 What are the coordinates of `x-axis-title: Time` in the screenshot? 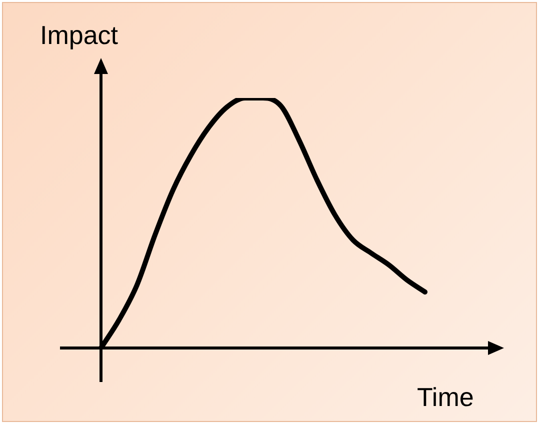 It's located at (445, 397).